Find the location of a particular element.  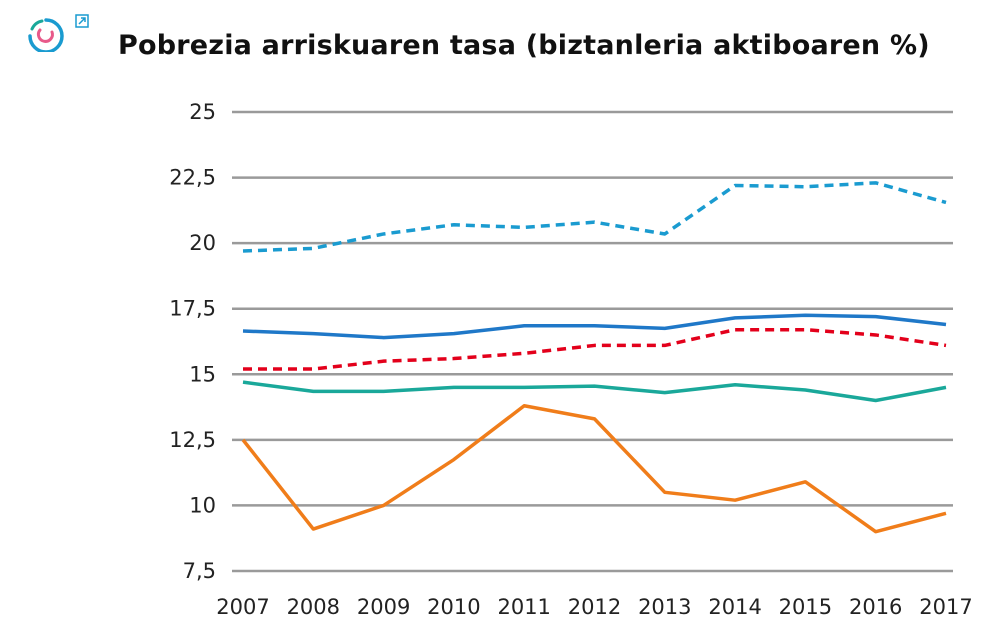

circular-logo-icon is located at coordinates (46, 36).